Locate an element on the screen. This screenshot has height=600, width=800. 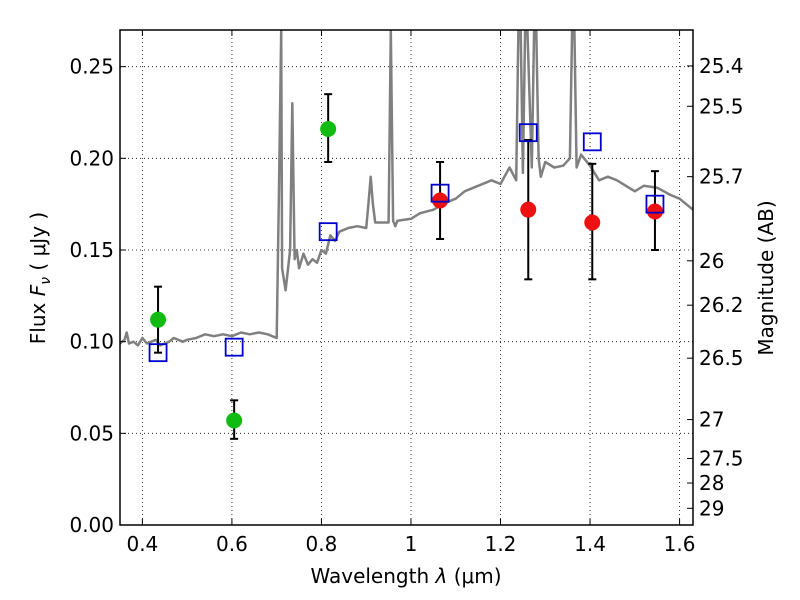
right-axis-label: Magnitude (AB) is located at coordinates (766, 277).